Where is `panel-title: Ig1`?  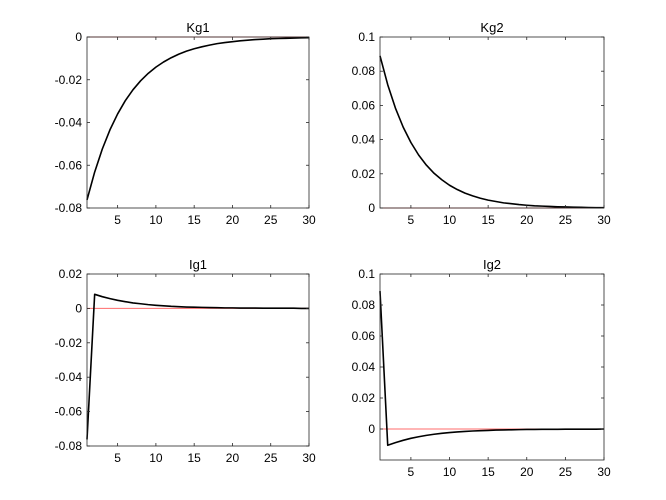
panel-title: Ig1 is located at coordinates (198, 264).